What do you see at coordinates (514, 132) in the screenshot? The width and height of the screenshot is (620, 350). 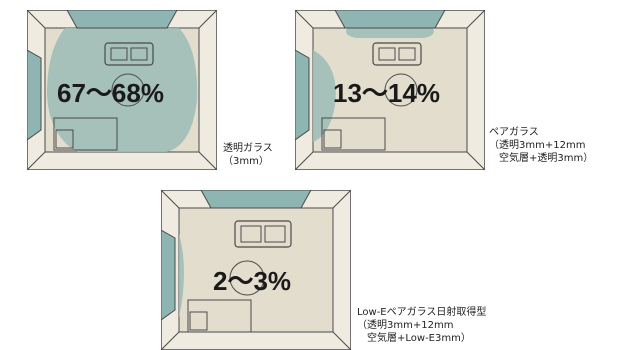 I see `caption-line: ペアガラス` at bounding box center [514, 132].